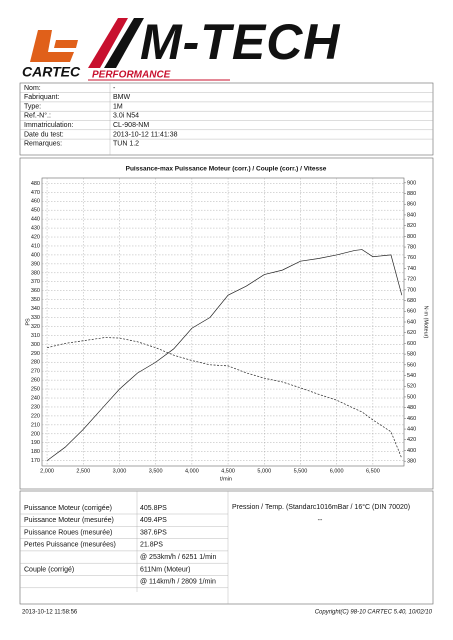 The height and width of the screenshot is (640, 453). I want to click on y2-tick-label: 720, so click(411, 280).